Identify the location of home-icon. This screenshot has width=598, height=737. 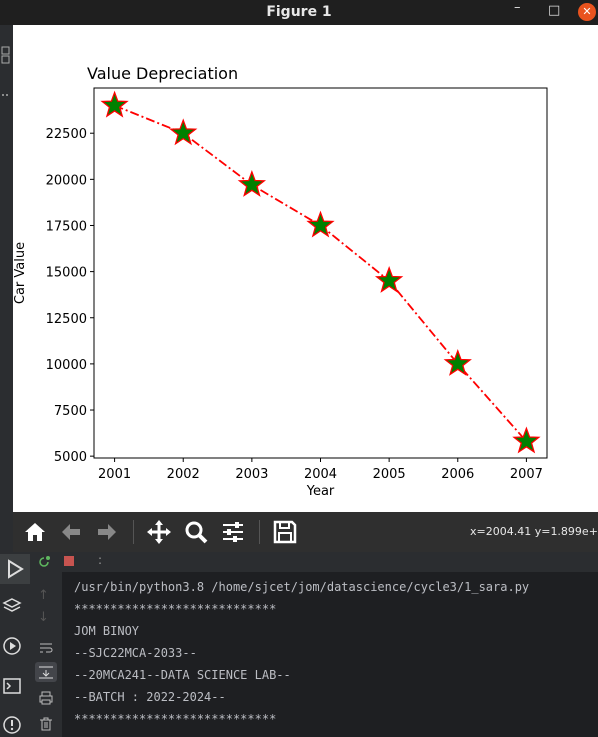
(35, 532).